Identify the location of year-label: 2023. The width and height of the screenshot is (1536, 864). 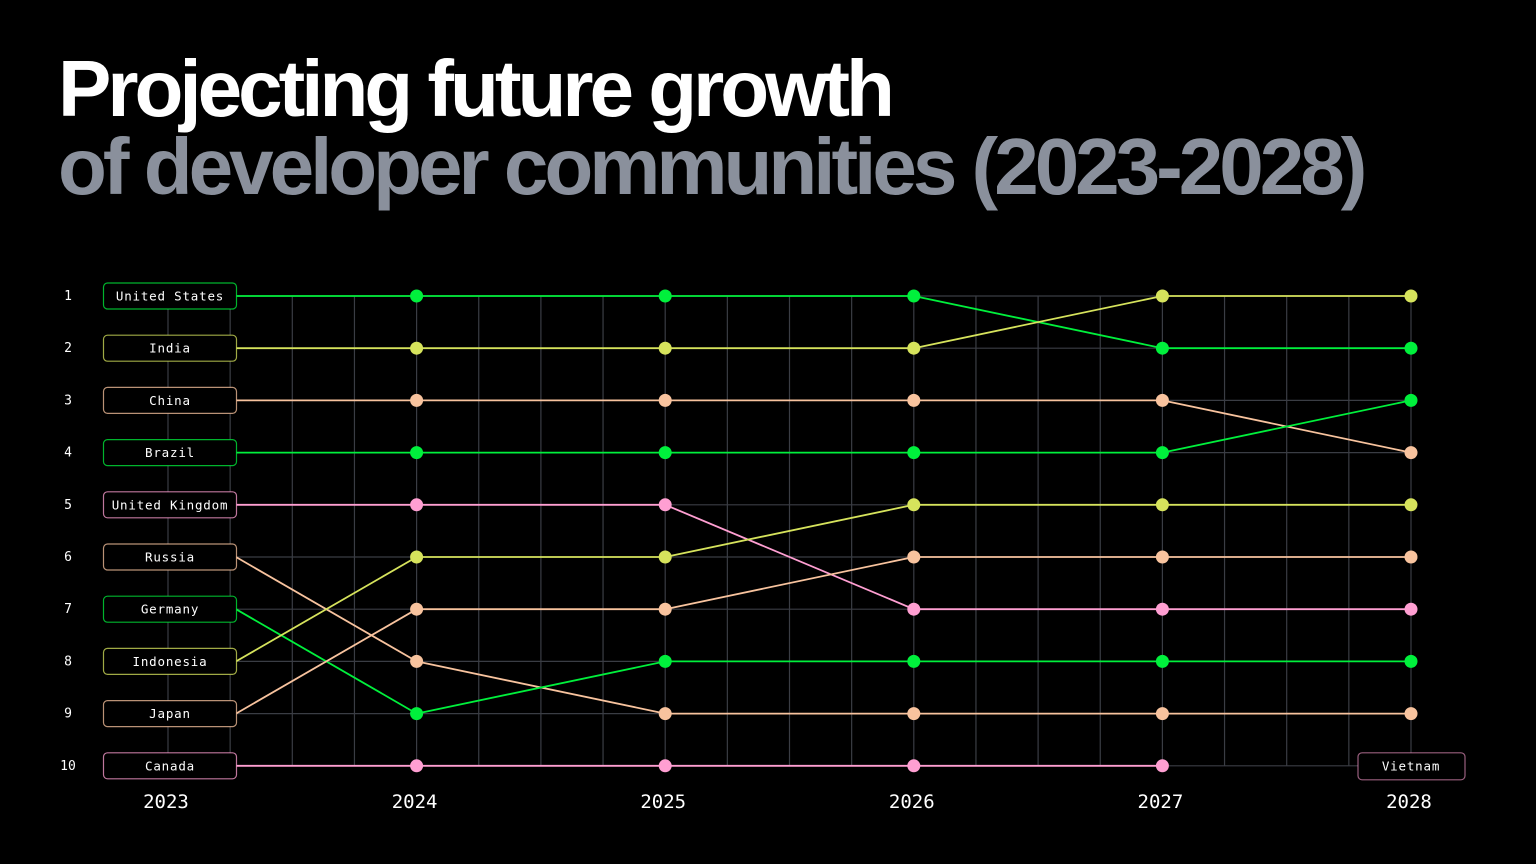
(166, 802).